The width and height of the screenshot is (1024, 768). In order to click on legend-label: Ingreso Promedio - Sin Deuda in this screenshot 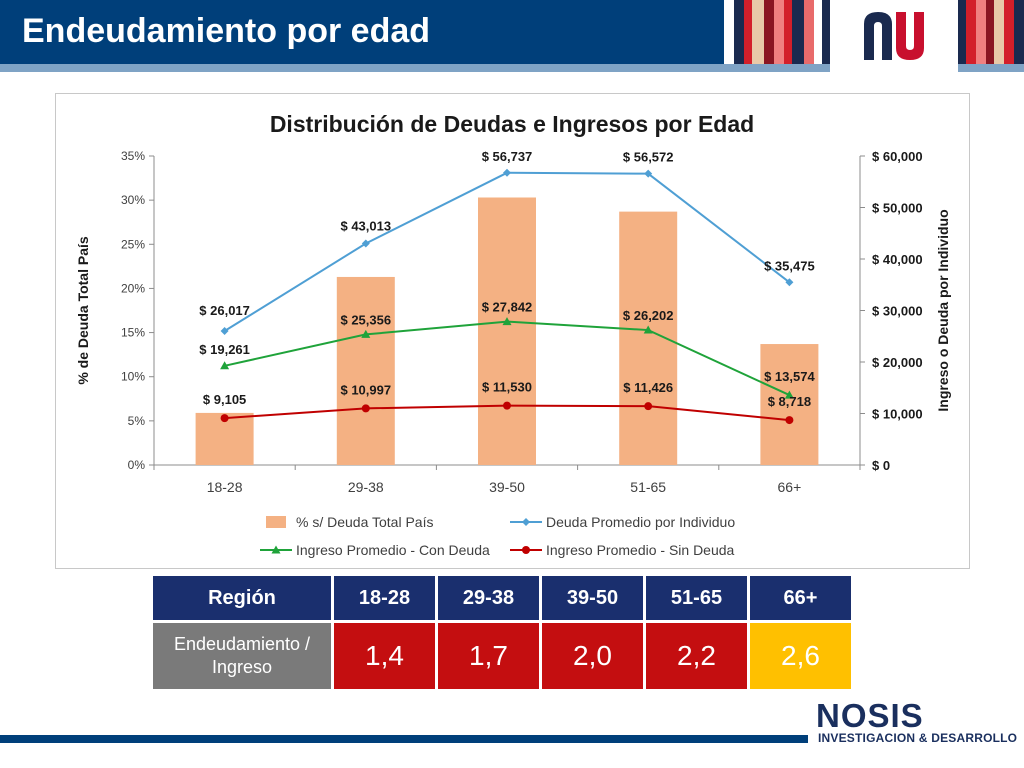, I will do `click(640, 550)`.